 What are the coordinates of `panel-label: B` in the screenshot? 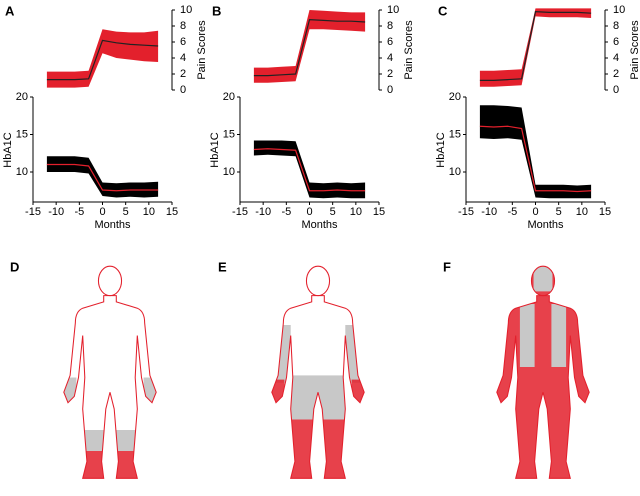 It's located at (216, 10).